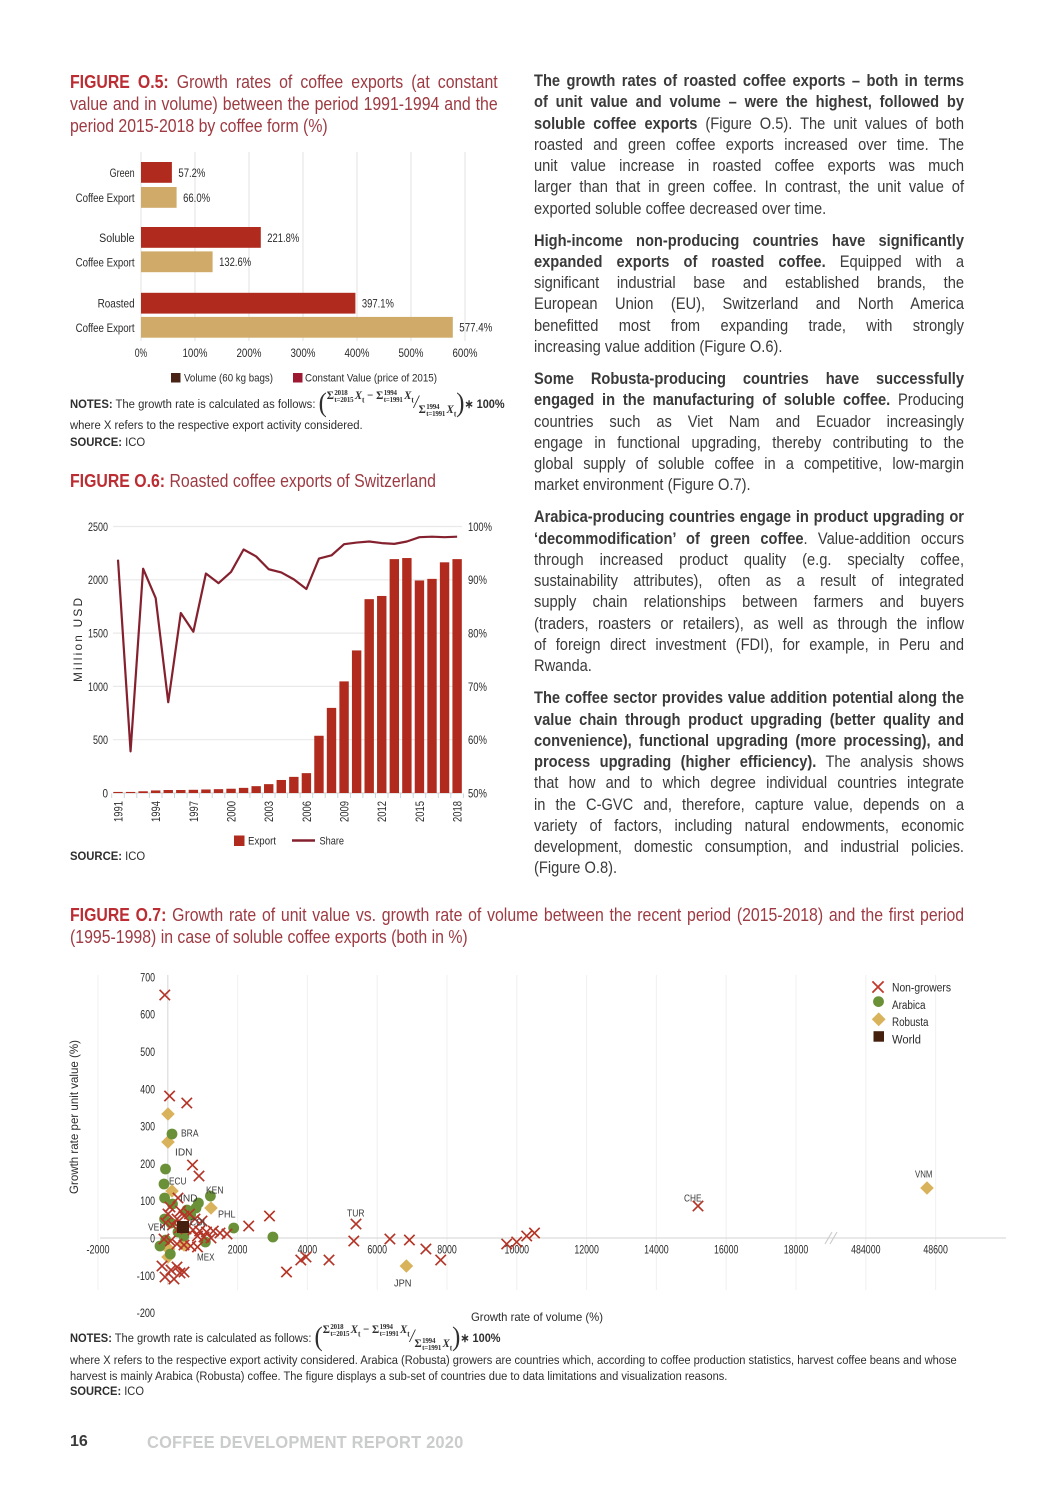  Describe the element at coordinates (178, 1182) in the screenshot. I see `svg-text: ECU` at that location.